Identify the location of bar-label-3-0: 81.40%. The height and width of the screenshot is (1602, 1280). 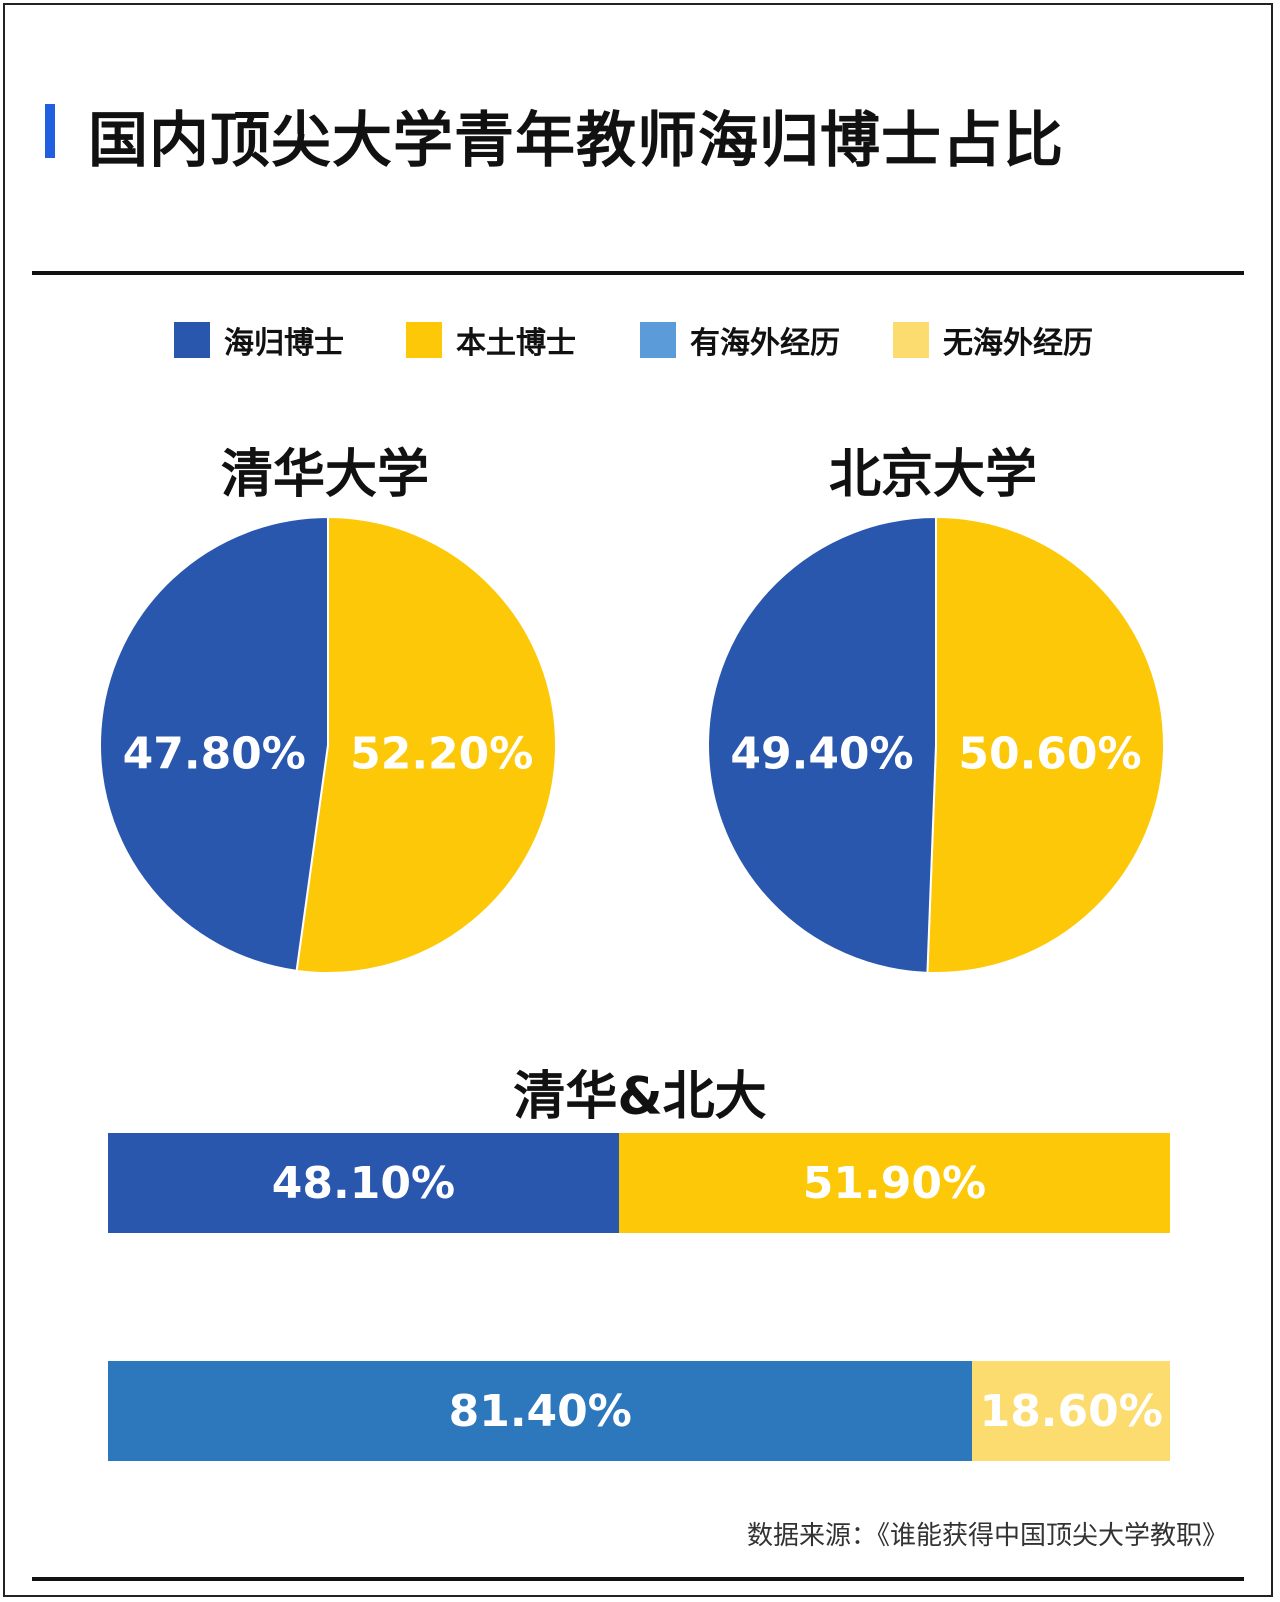
(540, 1411).